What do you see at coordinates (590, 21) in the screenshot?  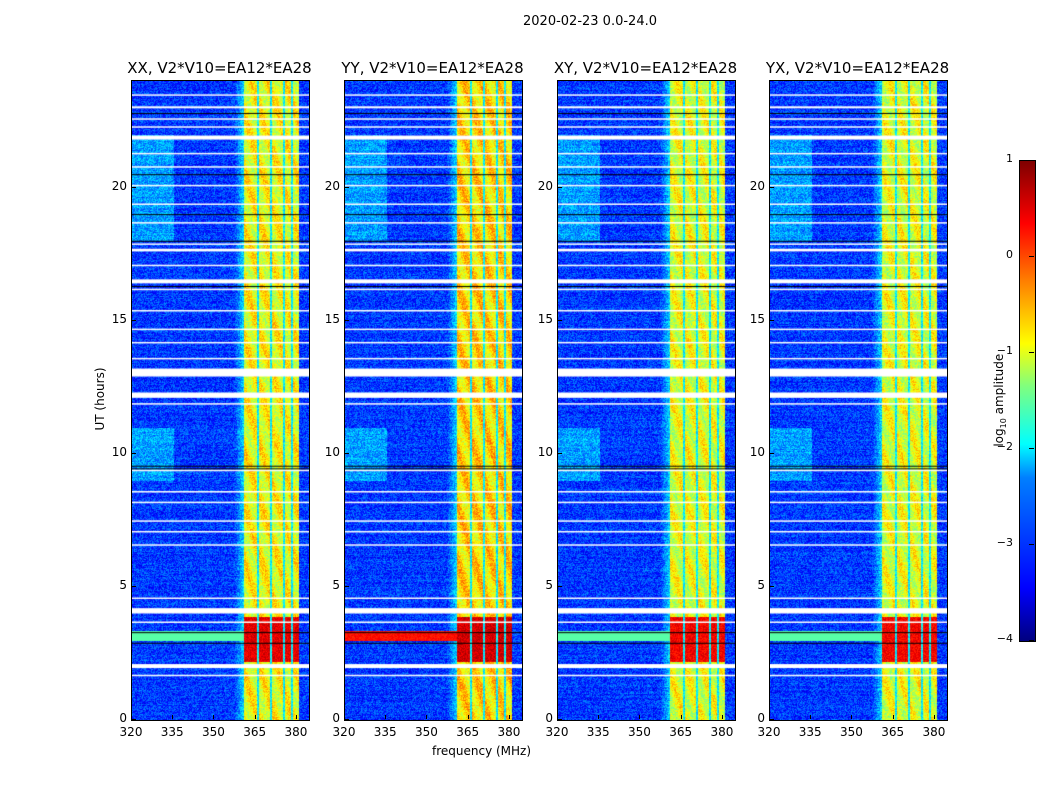 I see `figure-title: 2020-02-23 0.0-24.0` at bounding box center [590, 21].